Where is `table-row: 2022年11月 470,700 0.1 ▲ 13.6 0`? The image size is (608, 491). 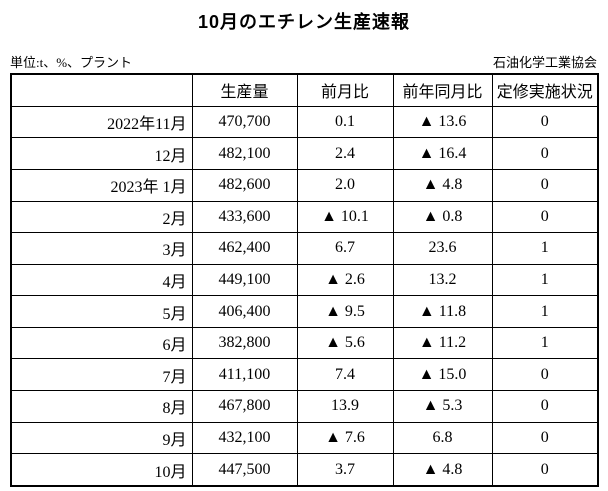
table-row: 2022年11月 470,700 0.1 ▲ 13.6 0 is located at coordinates (304, 122).